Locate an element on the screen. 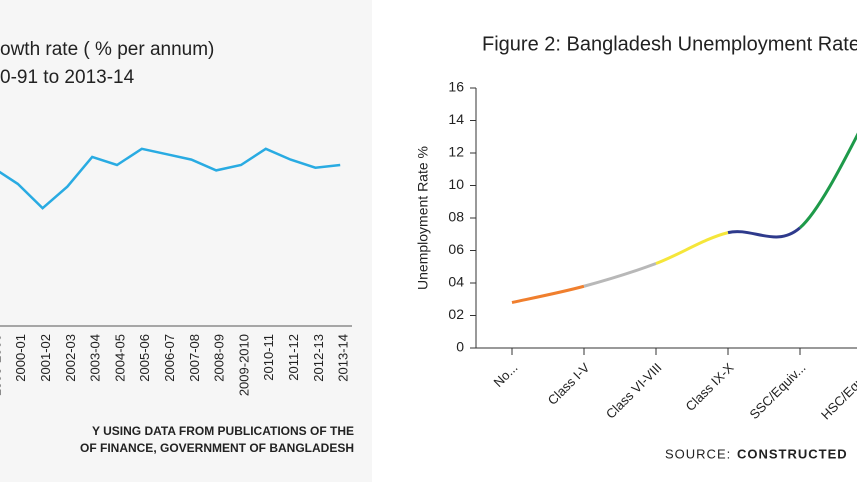 The image size is (857, 487). x-tick-label: 2005-06 is located at coordinates (144, 358).